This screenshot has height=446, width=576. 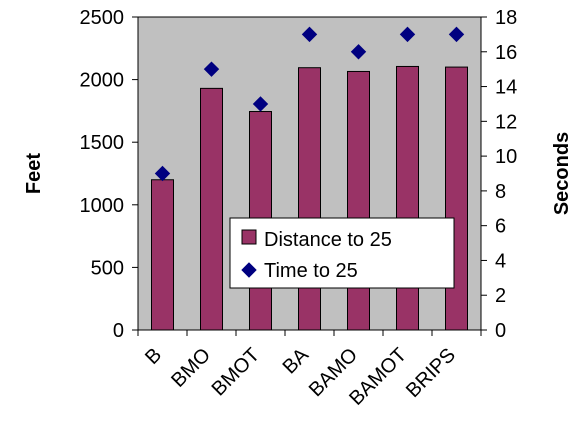 I want to click on y-right-tick-label: 2, so click(x=500, y=296).